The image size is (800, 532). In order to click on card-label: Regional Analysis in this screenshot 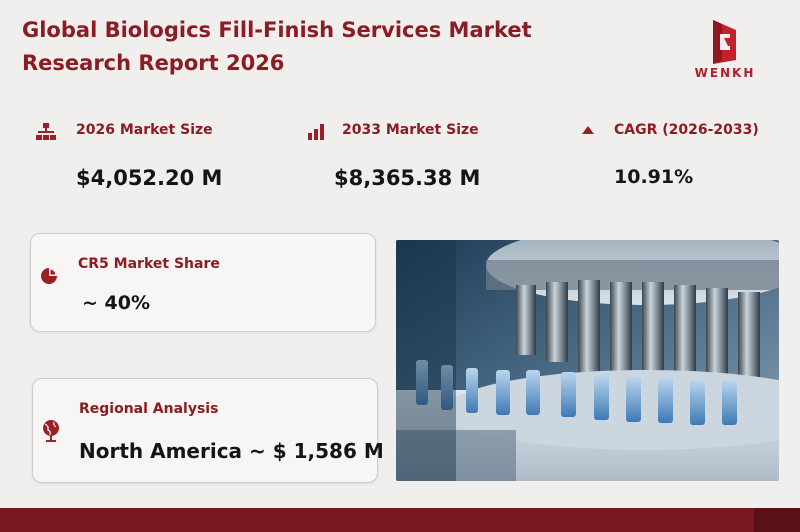, I will do `click(149, 409)`.